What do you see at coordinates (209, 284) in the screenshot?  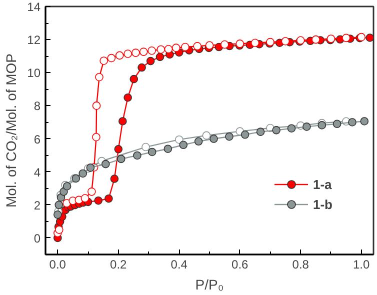 I see `x-axis-title: P/P₀` at bounding box center [209, 284].